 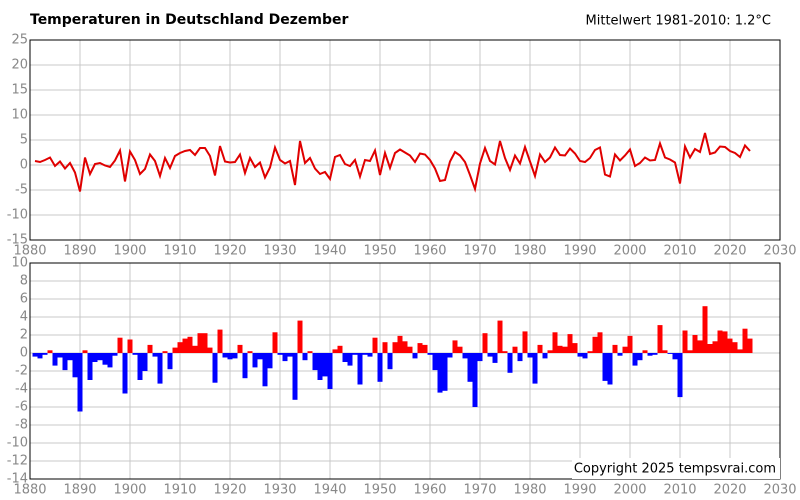 I want to click on y-tick-label: 8, so click(x=24, y=281).